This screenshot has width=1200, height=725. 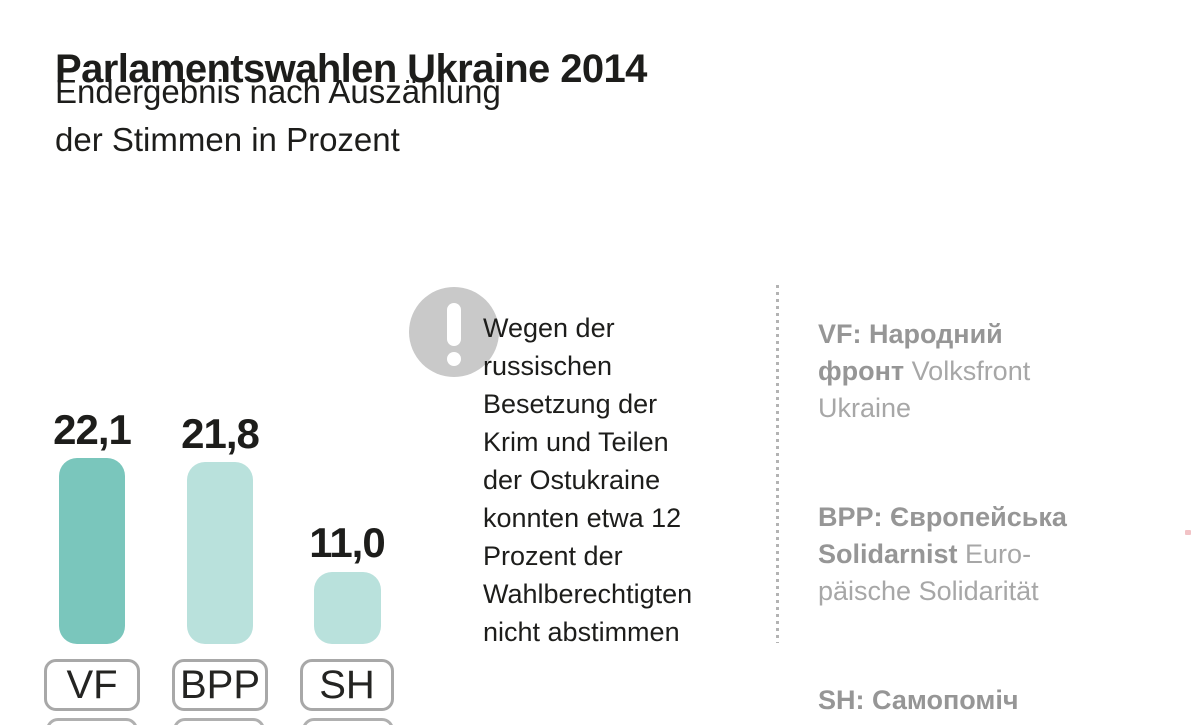 What do you see at coordinates (910, 352) in the screenshot?
I see `legend-abbr-party: VF: Народний фронт` at bounding box center [910, 352].